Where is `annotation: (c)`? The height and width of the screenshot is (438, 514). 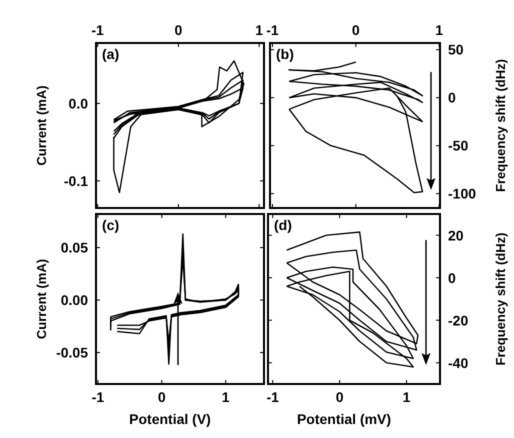
annotation: (c) is located at coordinates (111, 225).